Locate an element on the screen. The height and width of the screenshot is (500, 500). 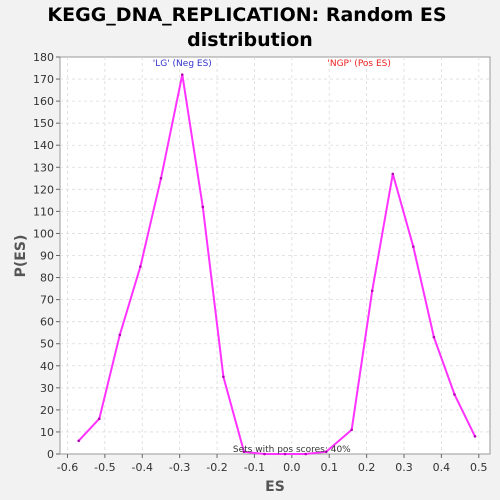
y-tick-label: 90 is located at coordinates (47, 256).